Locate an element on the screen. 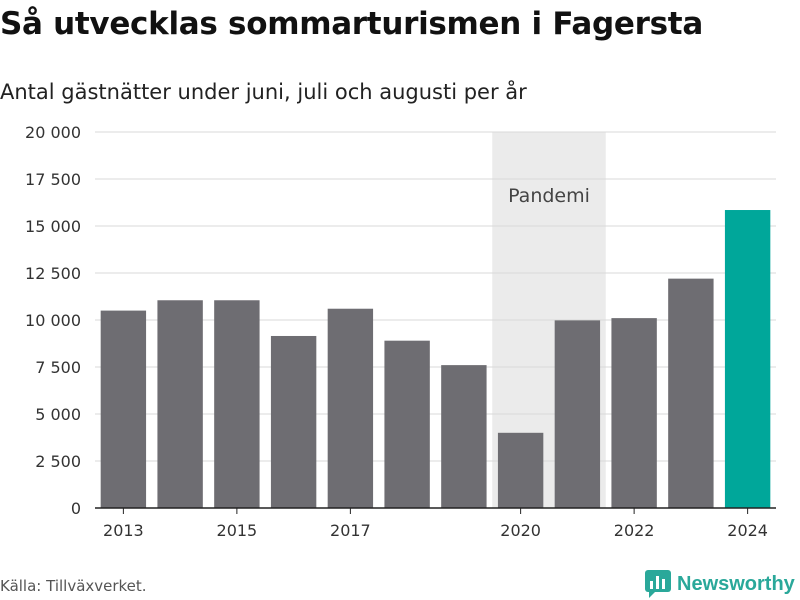 The image size is (800, 600). bar-2015 is located at coordinates (237, 404).